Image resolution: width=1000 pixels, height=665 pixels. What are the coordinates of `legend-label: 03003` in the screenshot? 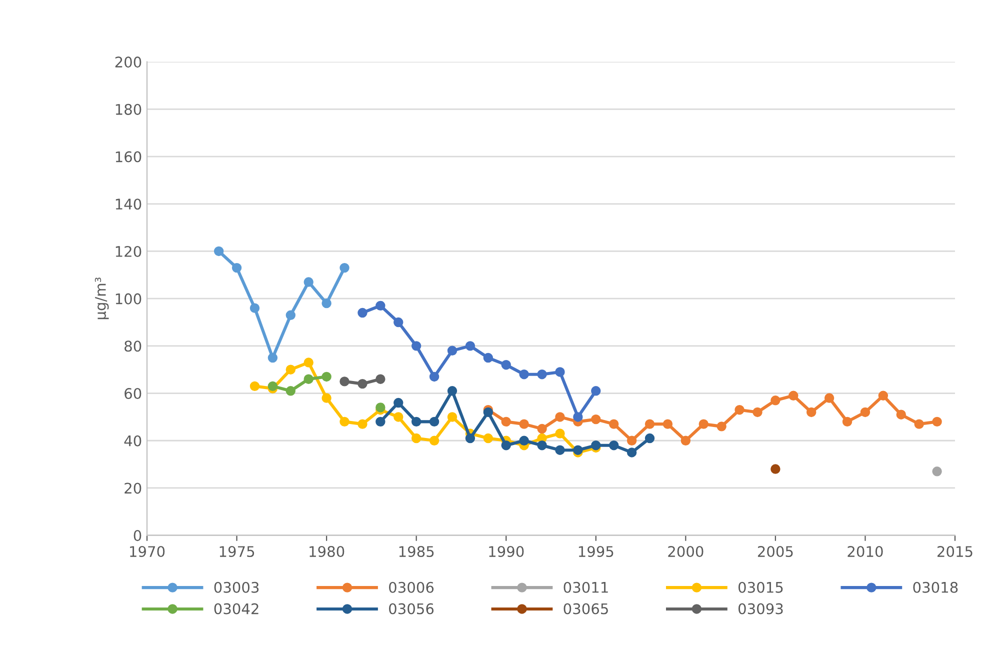 It's located at (236, 587).